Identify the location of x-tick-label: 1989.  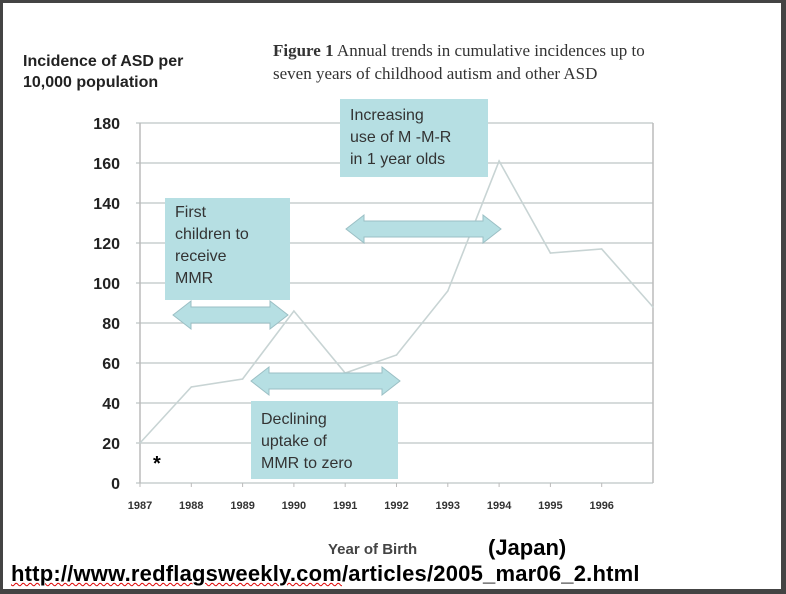
(242, 506).